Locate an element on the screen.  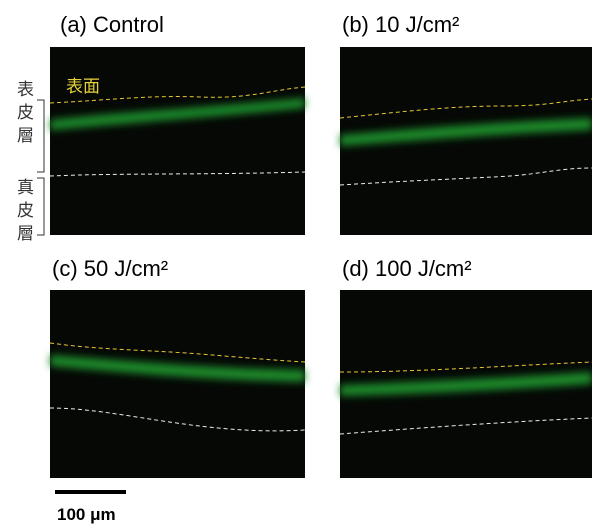
layer-label: 表皮層 is located at coordinates (23, 114).